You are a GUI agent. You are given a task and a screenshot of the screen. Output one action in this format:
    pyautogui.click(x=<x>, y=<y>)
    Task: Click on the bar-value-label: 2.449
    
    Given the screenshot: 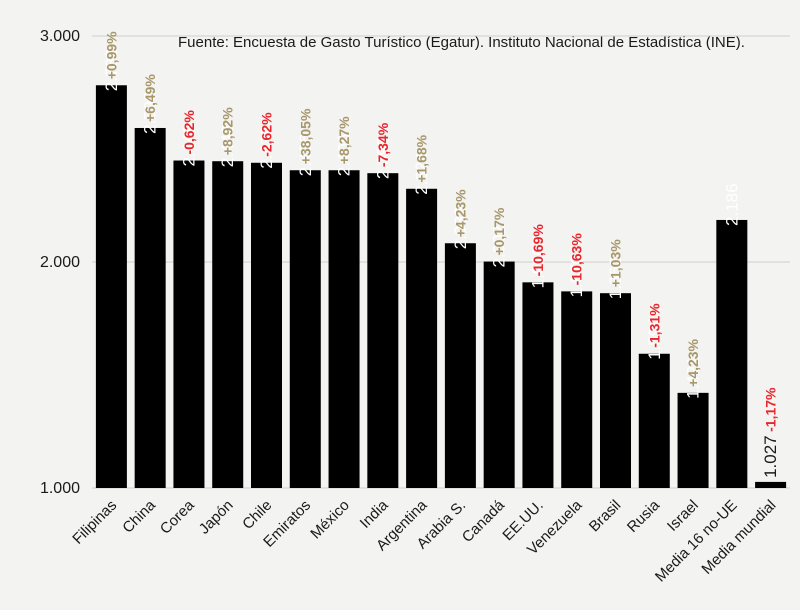 What is the action you would take?
    pyautogui.click(x=188, y=145)
    